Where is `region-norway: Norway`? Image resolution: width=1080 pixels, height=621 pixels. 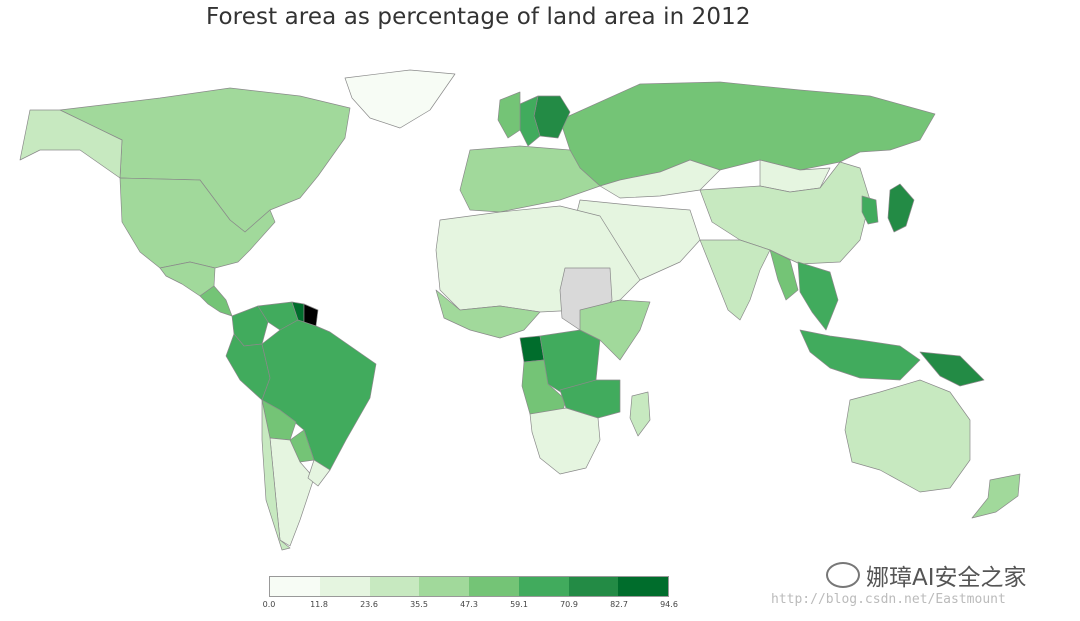
region-norway: Norway is located at coordinates (509, 115).